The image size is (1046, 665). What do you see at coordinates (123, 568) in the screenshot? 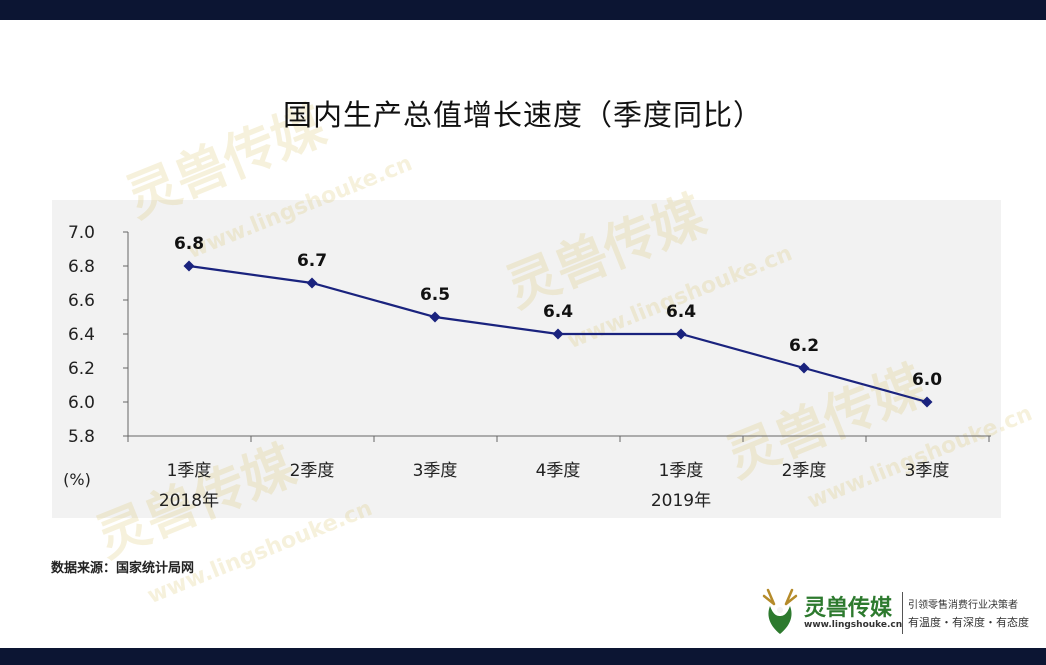
I see `data-source-note: 数据来源：国家统计局网` at bounding box center [123, 568].